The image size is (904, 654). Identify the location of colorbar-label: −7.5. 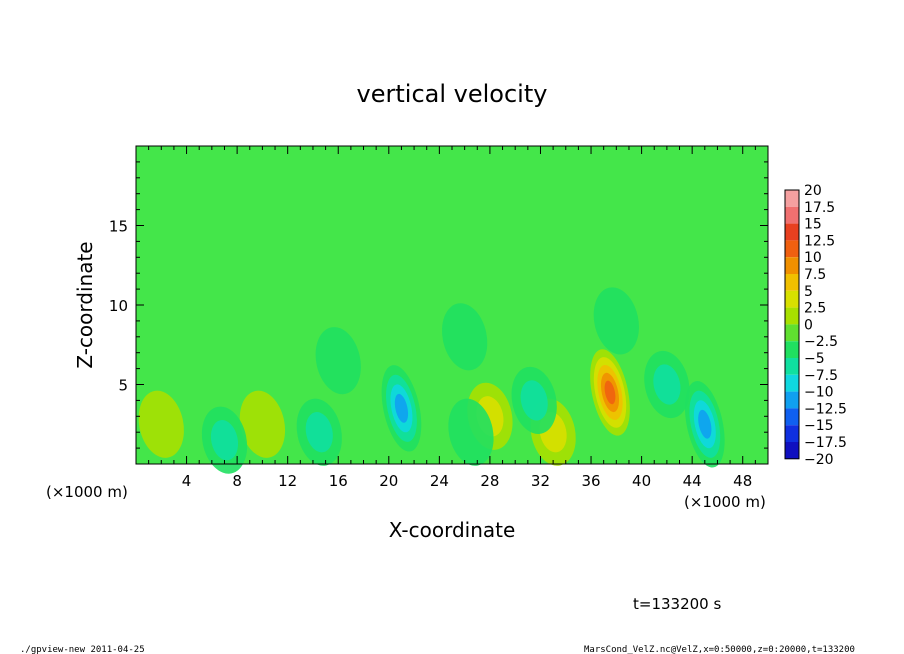
(821, 376).